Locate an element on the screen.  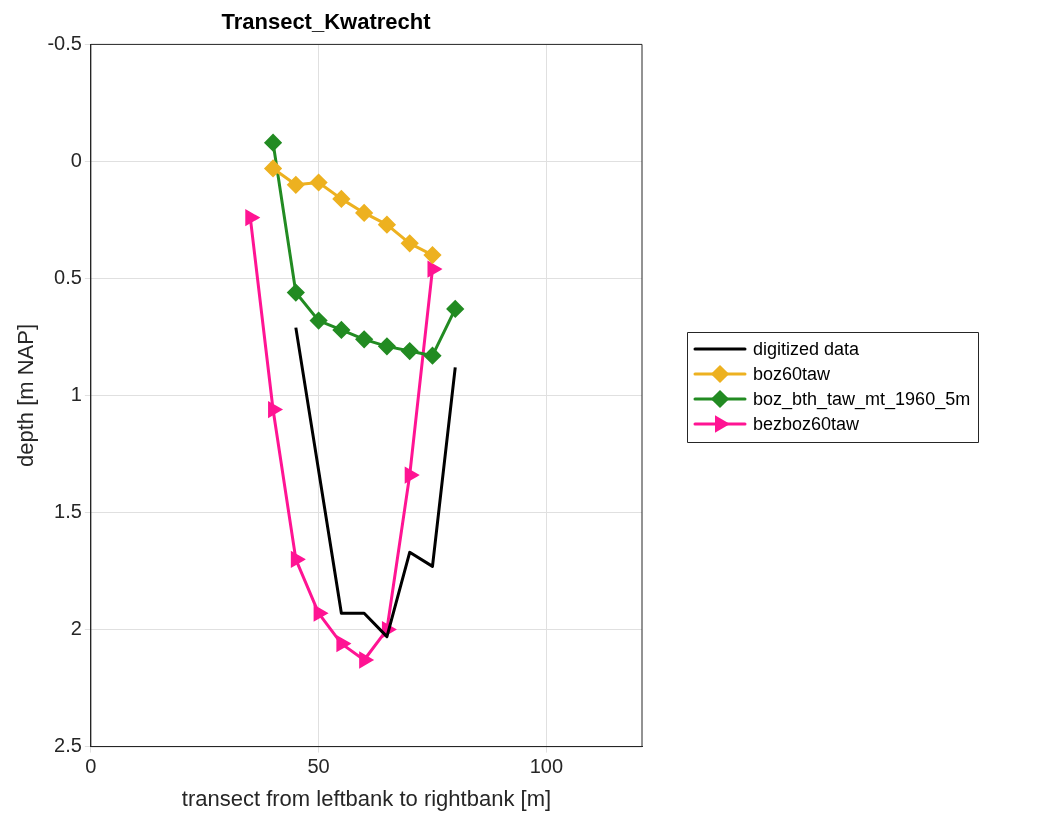
y-axis-title: depth [m NAP] is located at coordinates (26, 395).